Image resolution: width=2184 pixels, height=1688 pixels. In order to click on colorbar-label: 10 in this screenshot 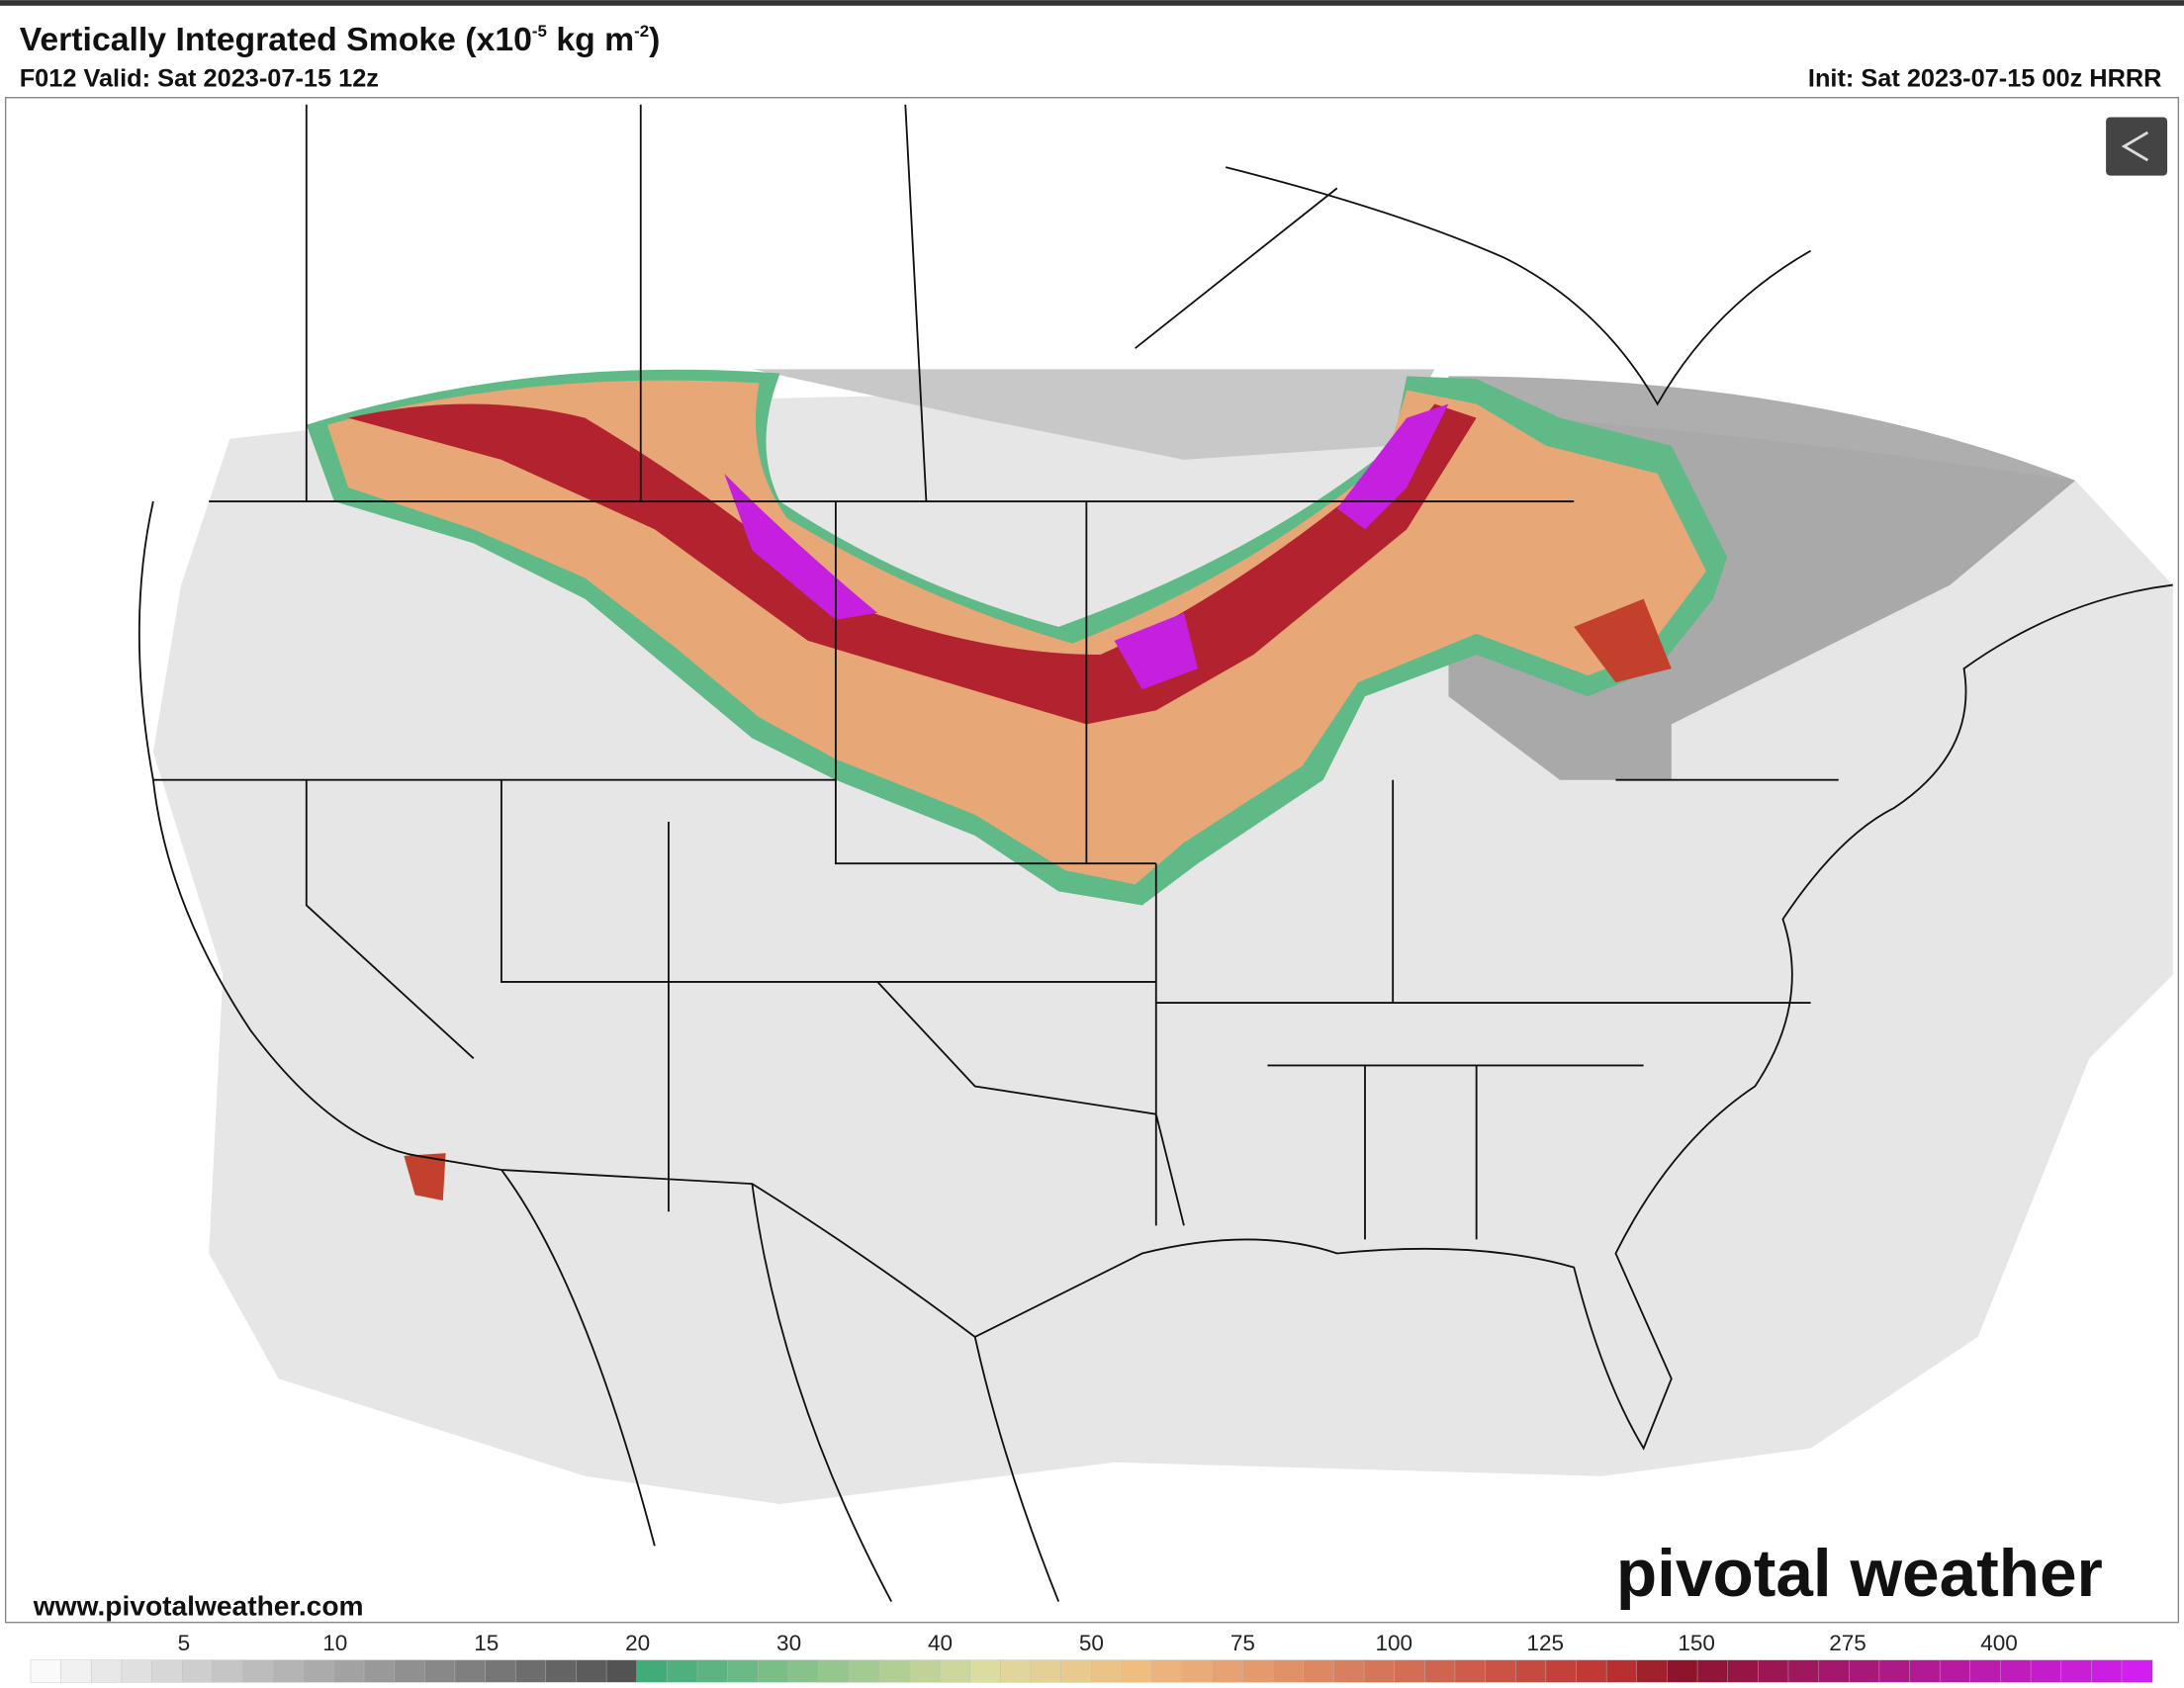, I will do `click(334, 1643)`.